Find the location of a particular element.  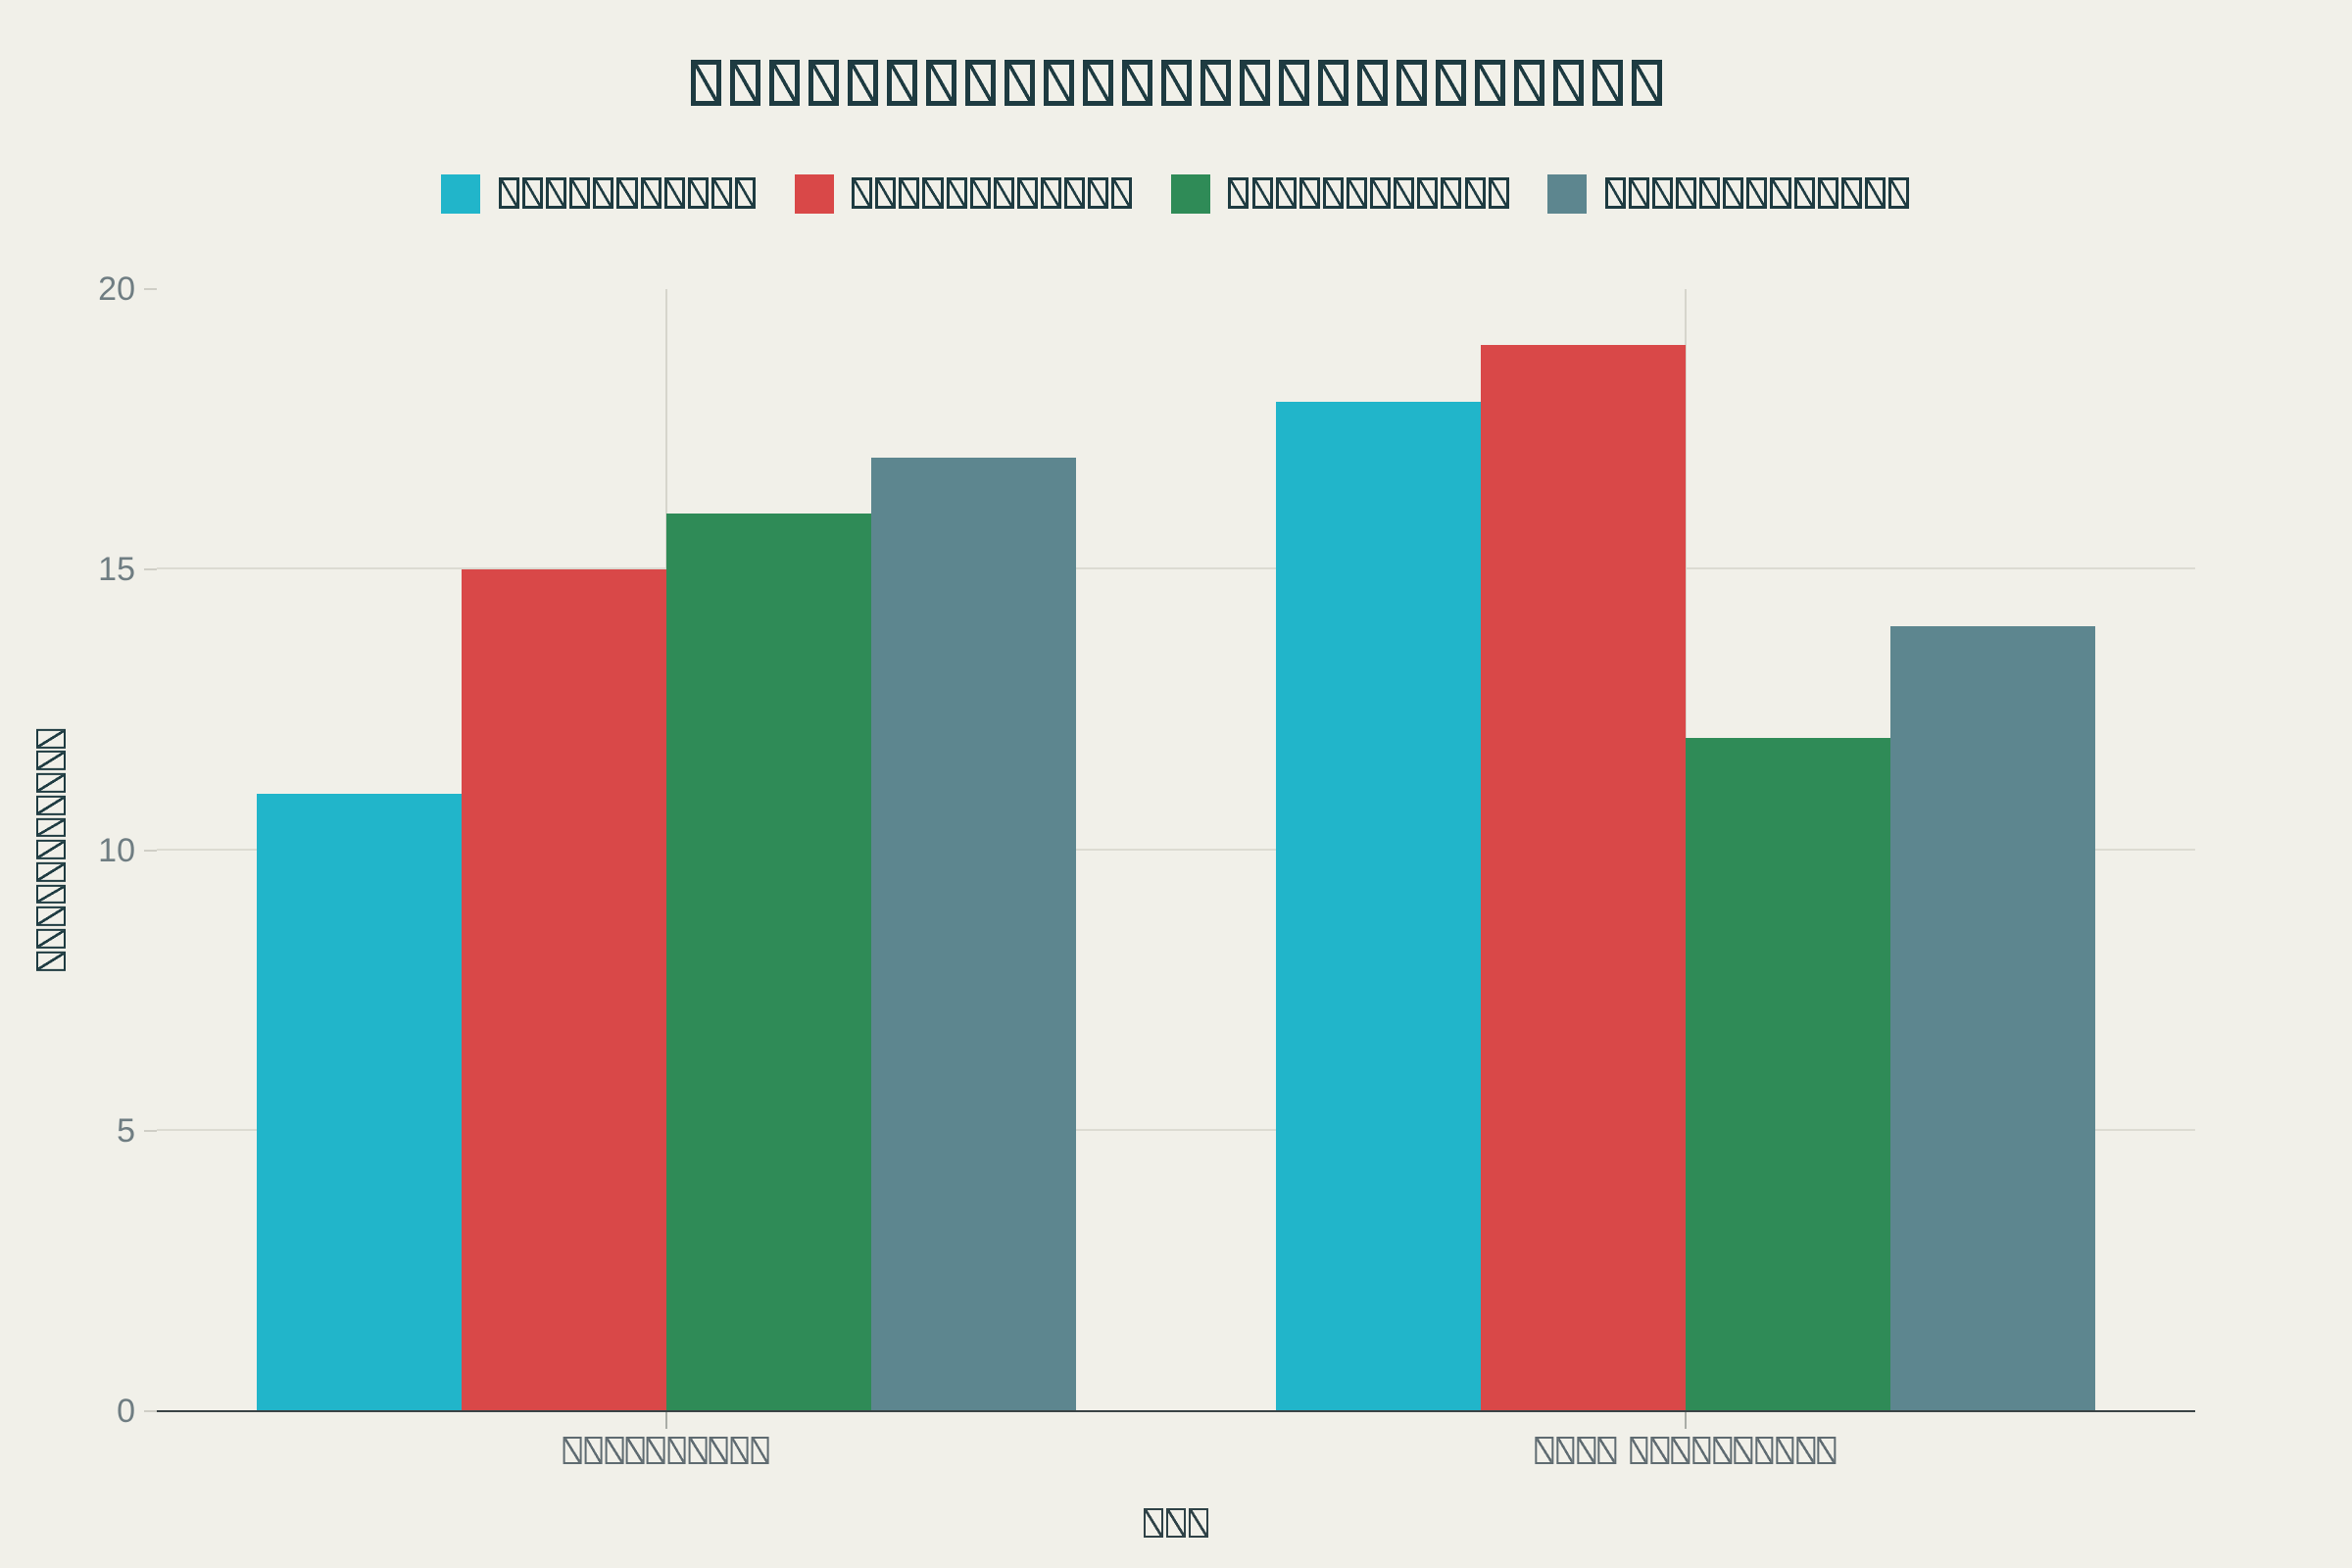

y-tick-mark is located at coordinates (150, 289).